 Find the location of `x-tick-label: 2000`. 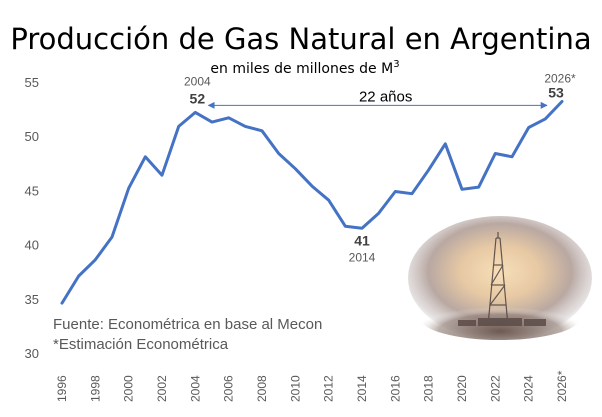

x-tick-label: 2000 is located at coordinates (129, 388).